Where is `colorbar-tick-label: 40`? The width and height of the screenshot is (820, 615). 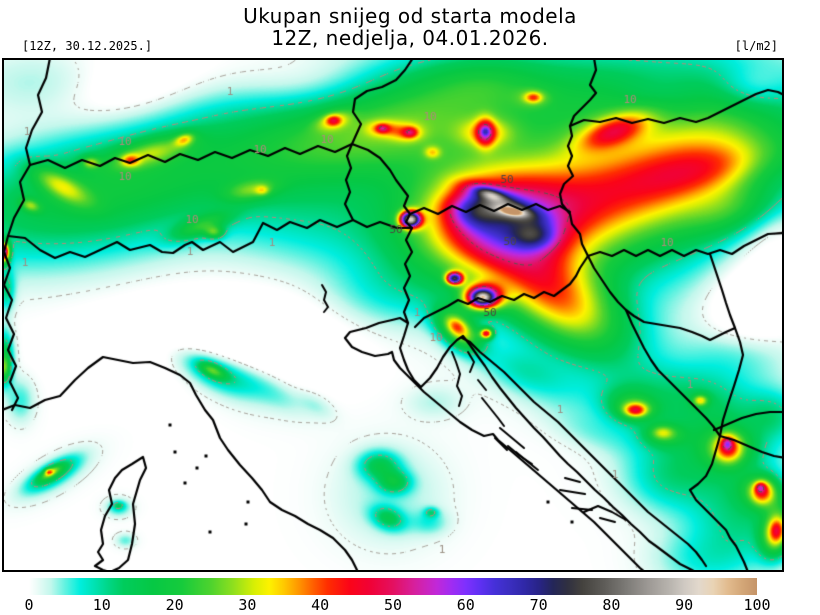
colorbar-tick-label: 40 is located at coordinates (320, 605).